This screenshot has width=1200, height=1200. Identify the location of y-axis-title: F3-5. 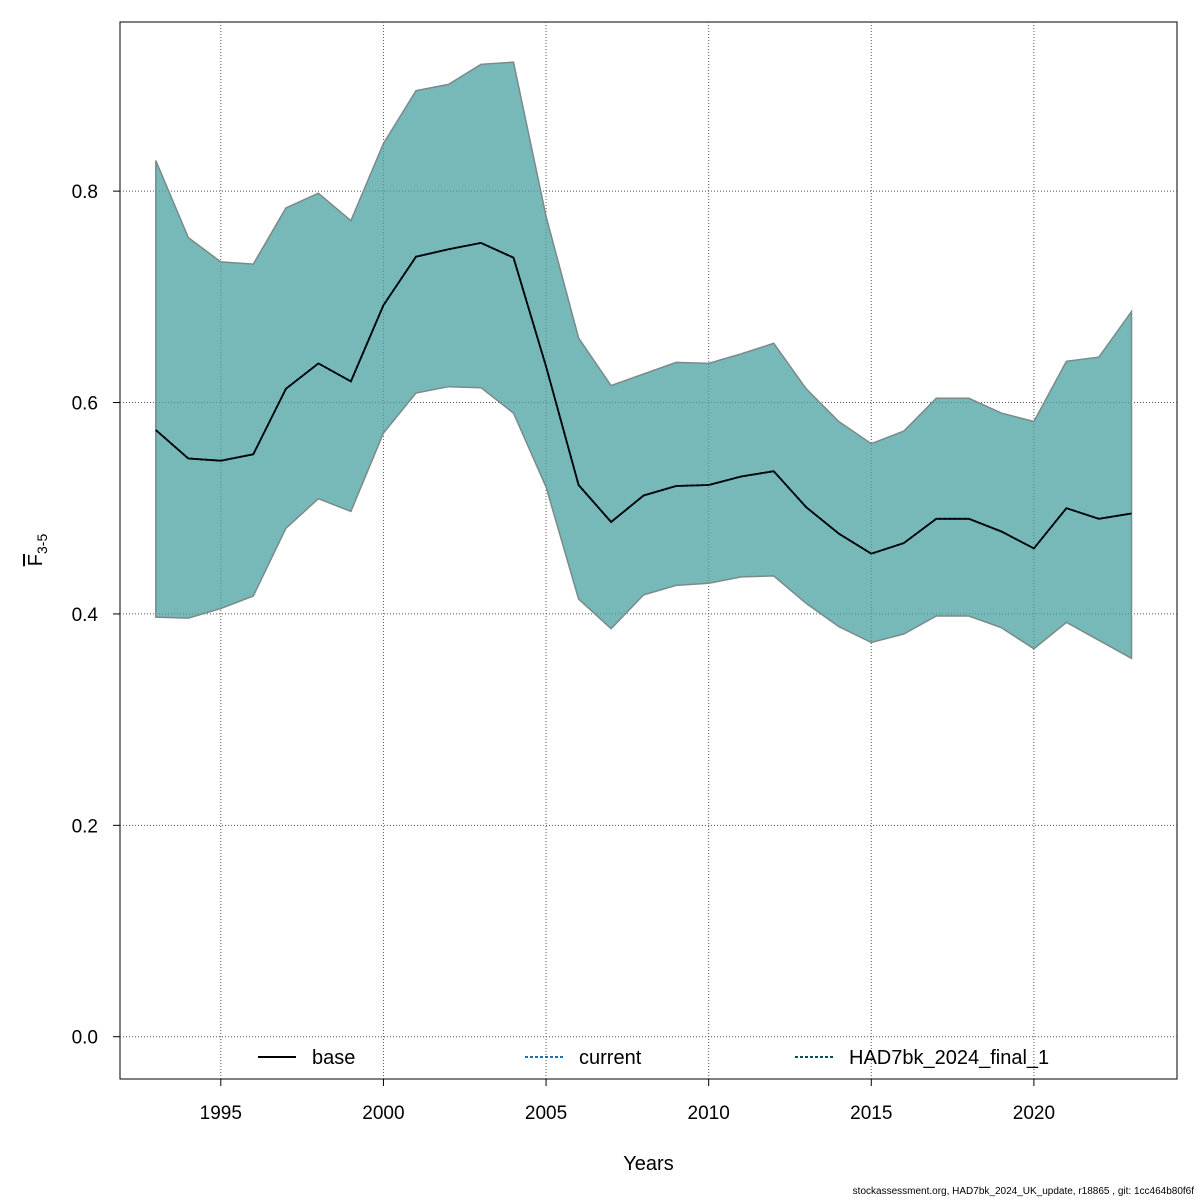
(37, 550).